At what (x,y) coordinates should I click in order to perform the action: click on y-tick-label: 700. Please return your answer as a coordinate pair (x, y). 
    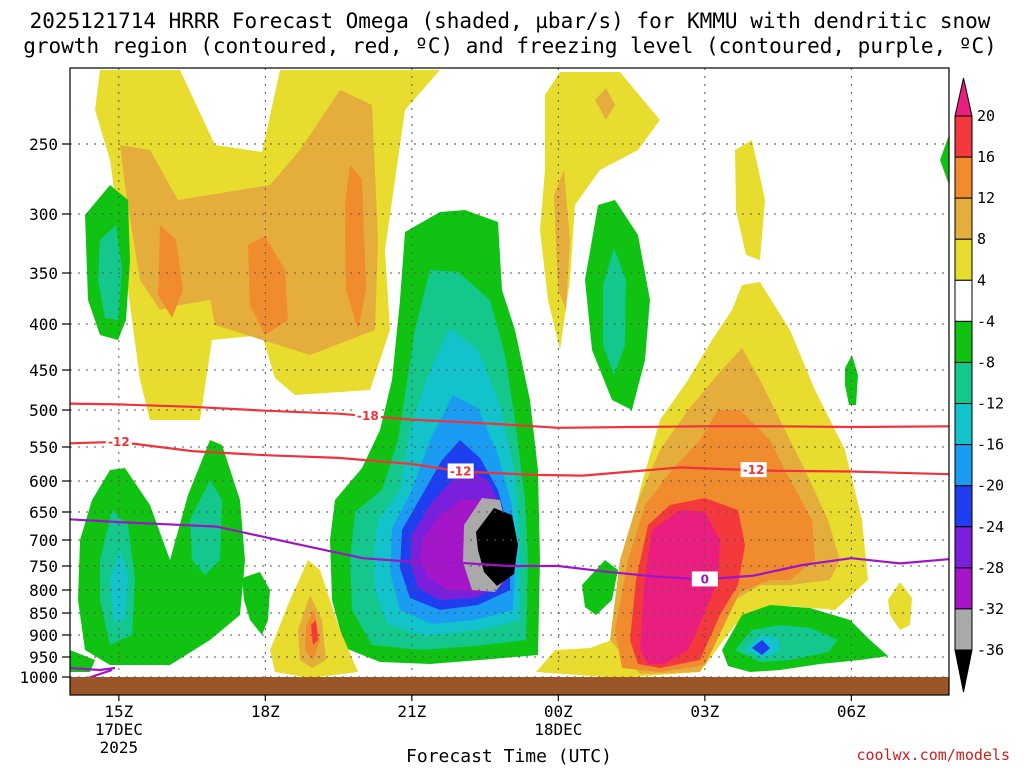
    Looking at the image, I should click on (43, 540).